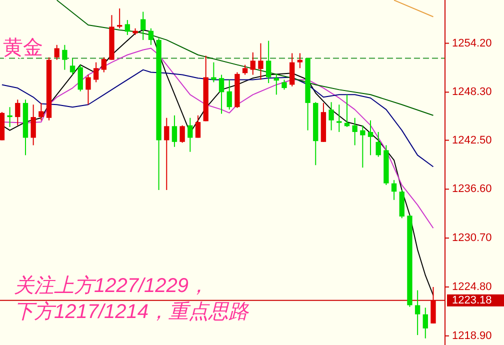 The width and height of the screenshot is (504, 345). I want to click on y-tick-label: 1230.70, so click(472, 238).